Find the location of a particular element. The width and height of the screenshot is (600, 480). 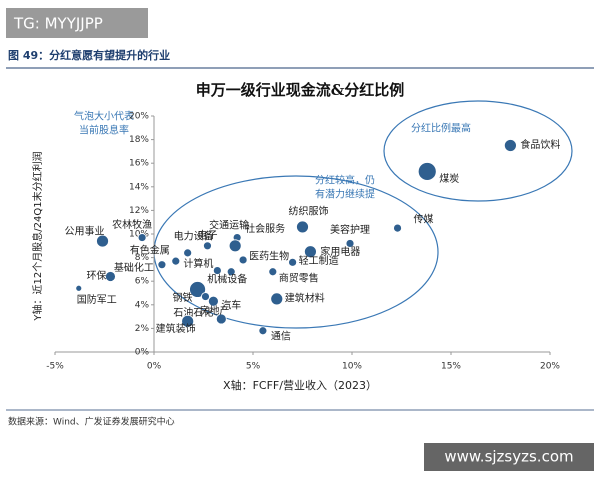

point-label: 公用事业 is located at coordinates (85, 231).